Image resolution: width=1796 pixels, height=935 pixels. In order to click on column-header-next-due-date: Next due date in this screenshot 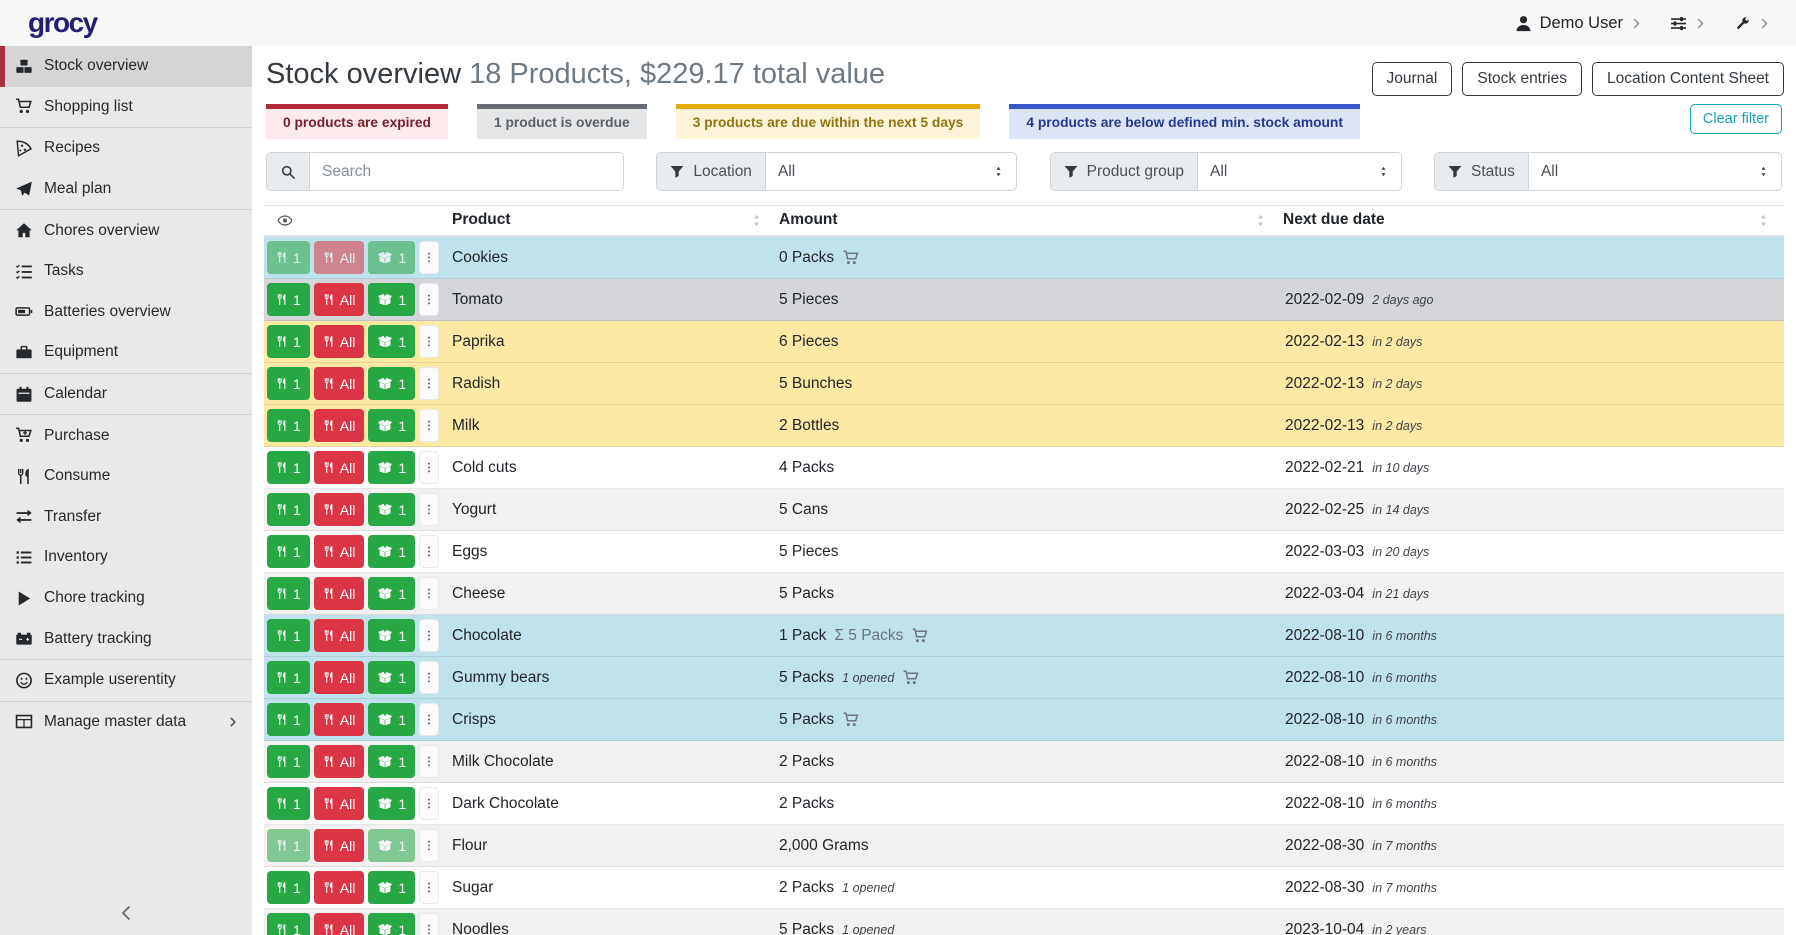, I will do `click(1532, 220)`.